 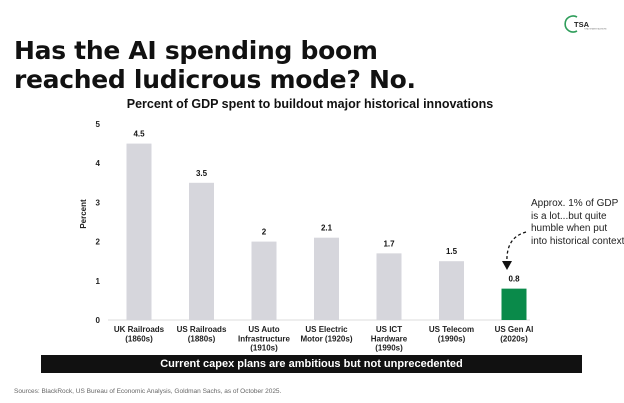 I want to click on headline-line-2: reached ludicrous mode? No., so click(x=215, y=79).